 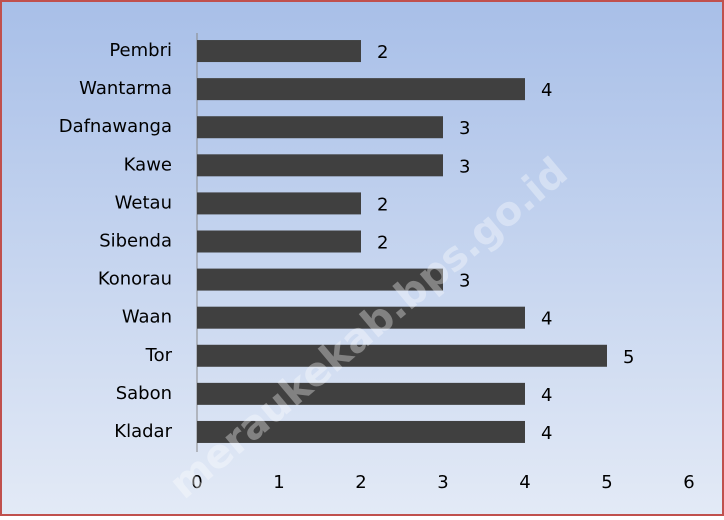 What do you see at coordinates (278, 482) in the screenshot?
I see `x-tick-label: 1` at bounding box center [278, 482].